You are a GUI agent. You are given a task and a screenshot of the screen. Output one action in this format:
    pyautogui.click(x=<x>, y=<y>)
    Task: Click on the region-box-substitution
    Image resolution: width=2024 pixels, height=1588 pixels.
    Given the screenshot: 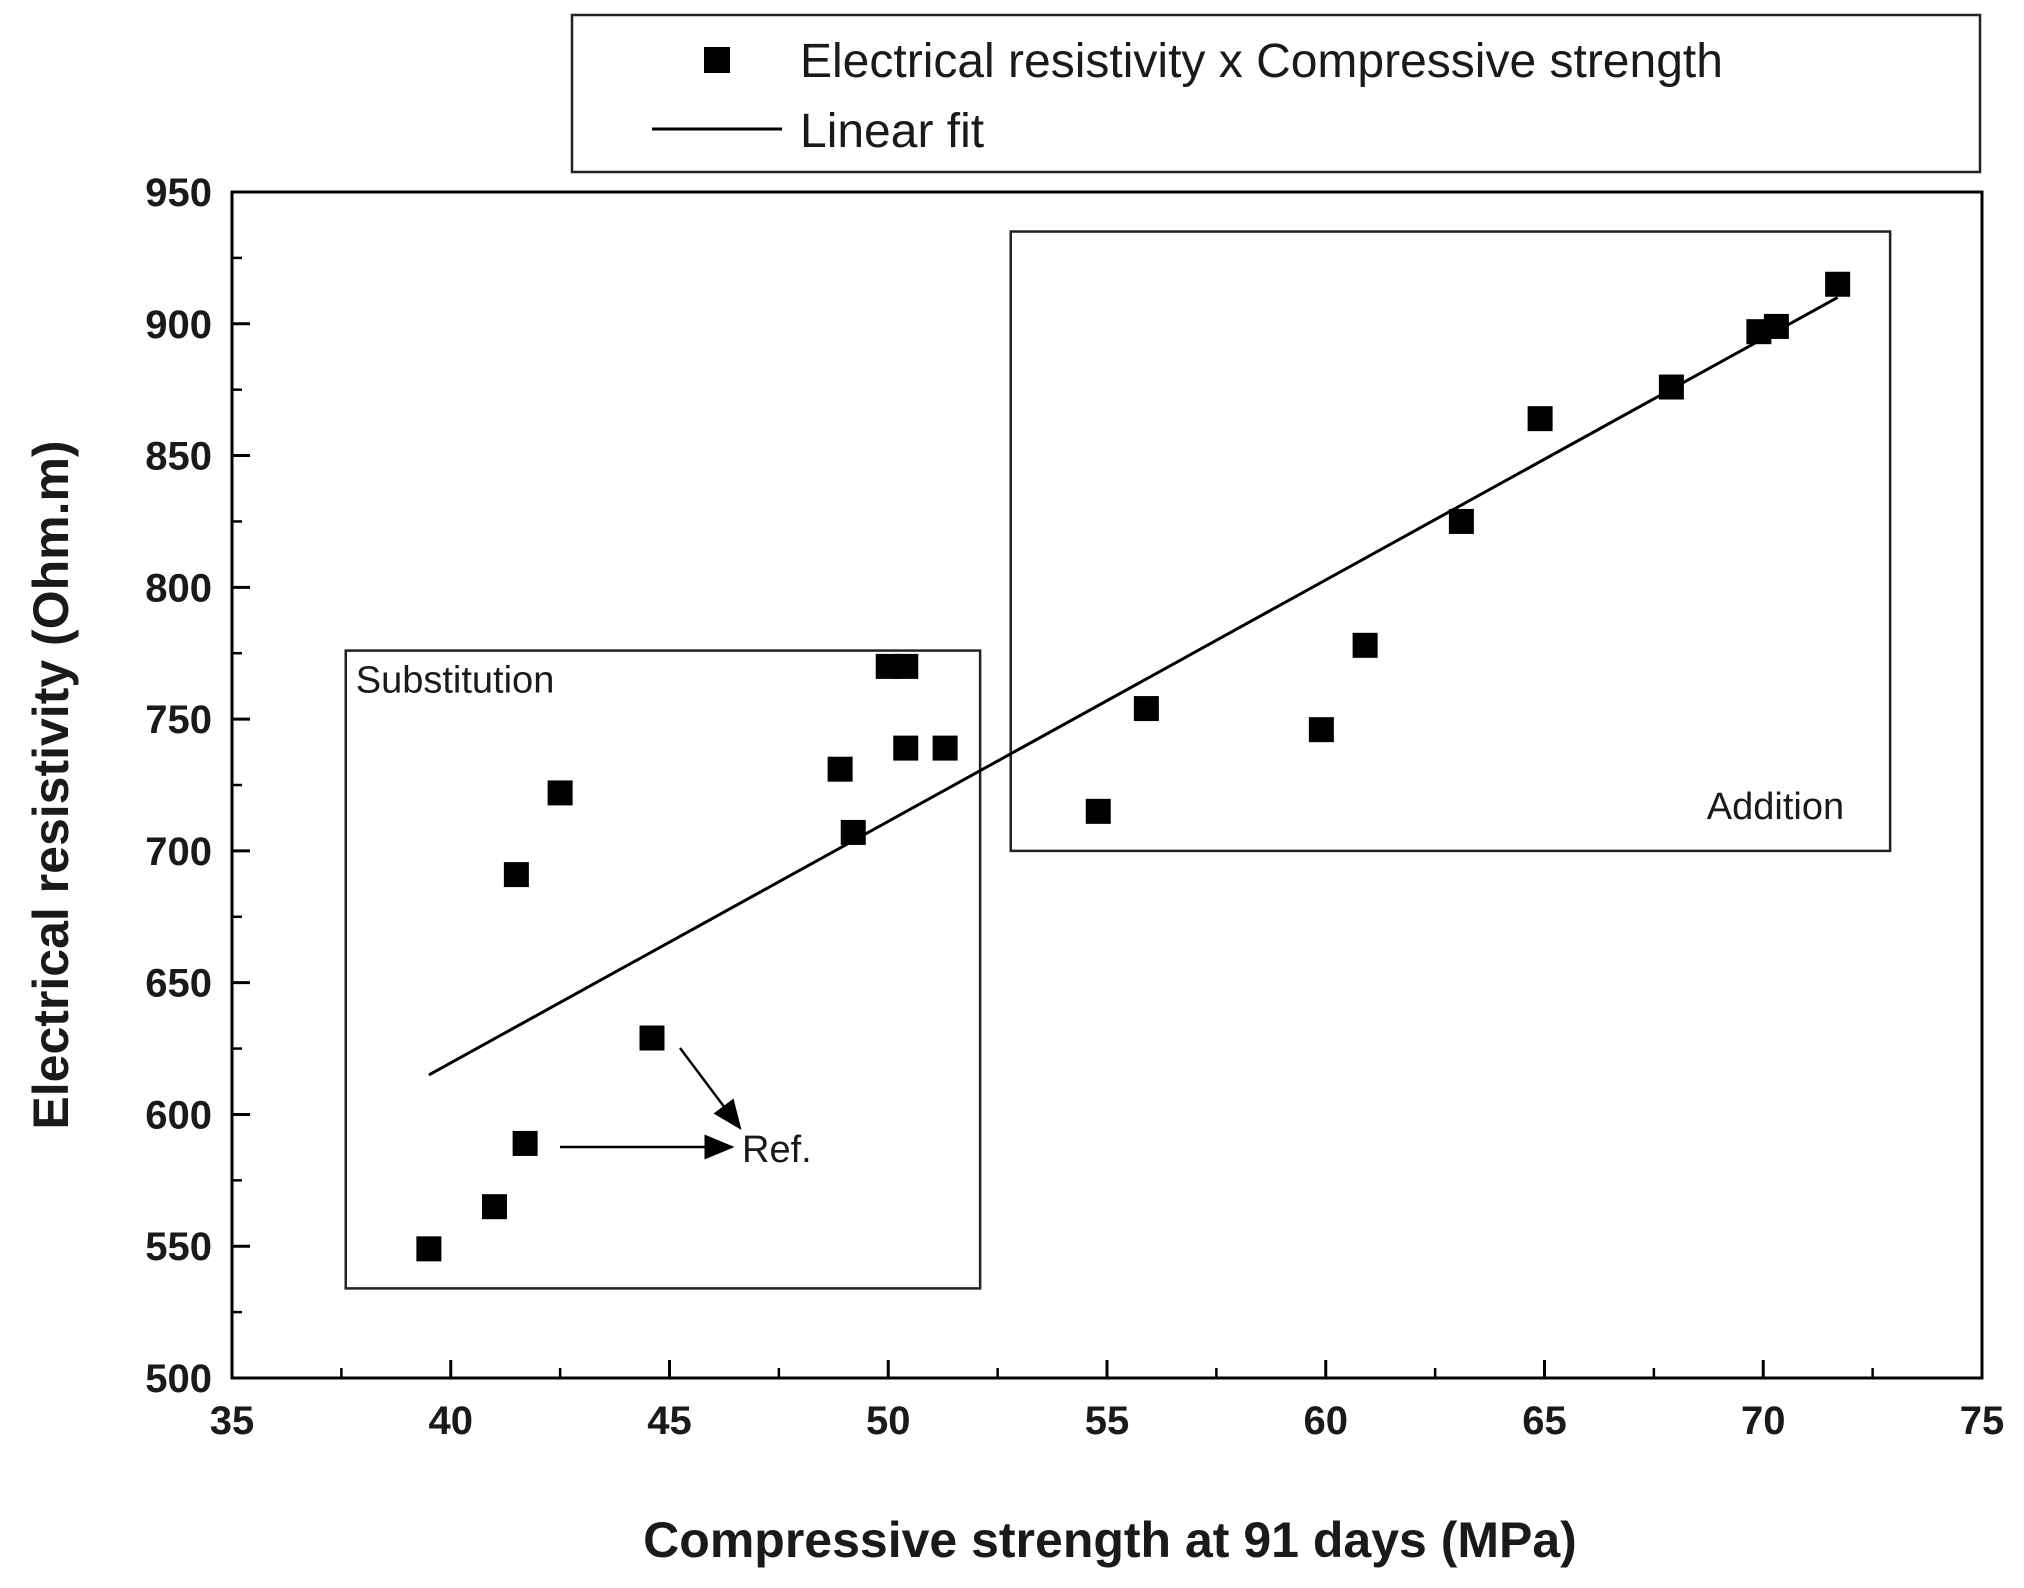 What is the action you would take?
    pyautogui.click(x=663, y=969)
    